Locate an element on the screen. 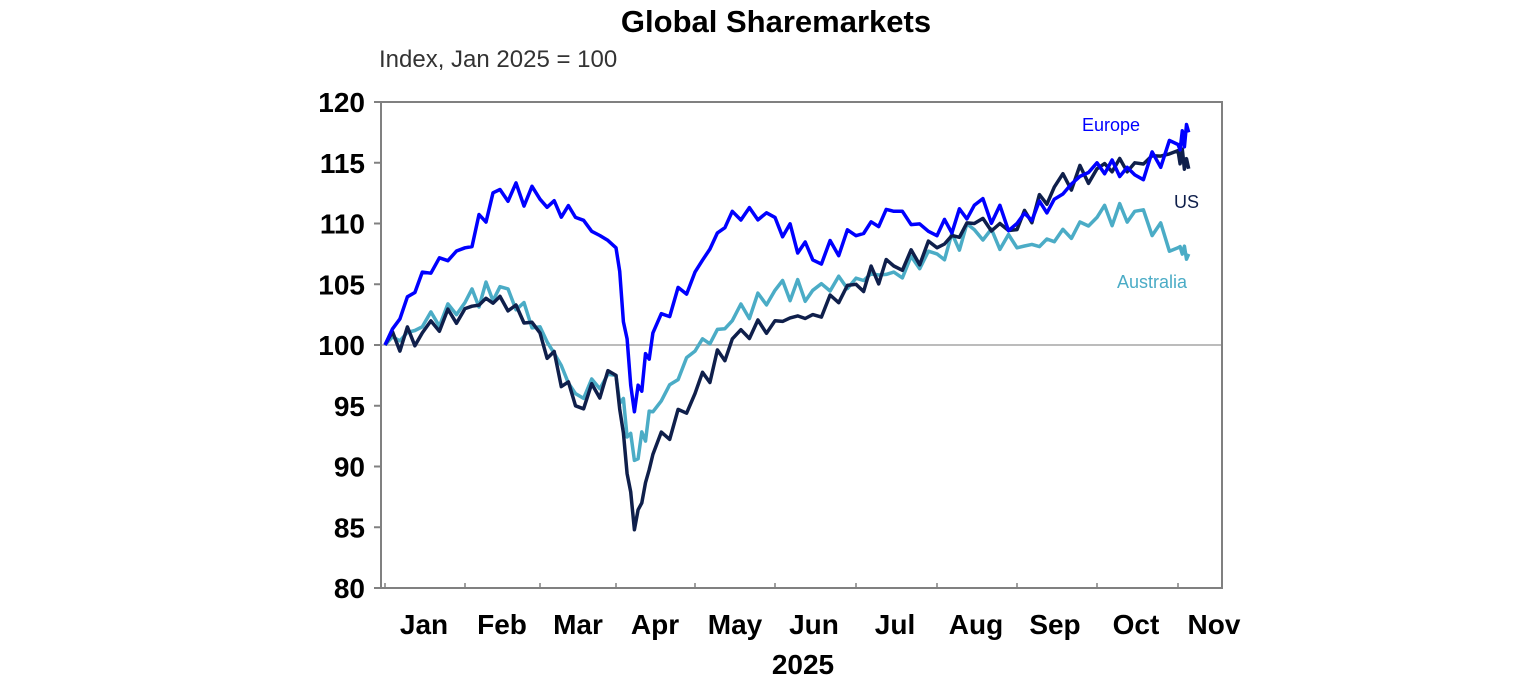 Image resolution: width=1536 pixels, height=680 pixels. y-tick-label: 120 is located at coordinates (341, 102).